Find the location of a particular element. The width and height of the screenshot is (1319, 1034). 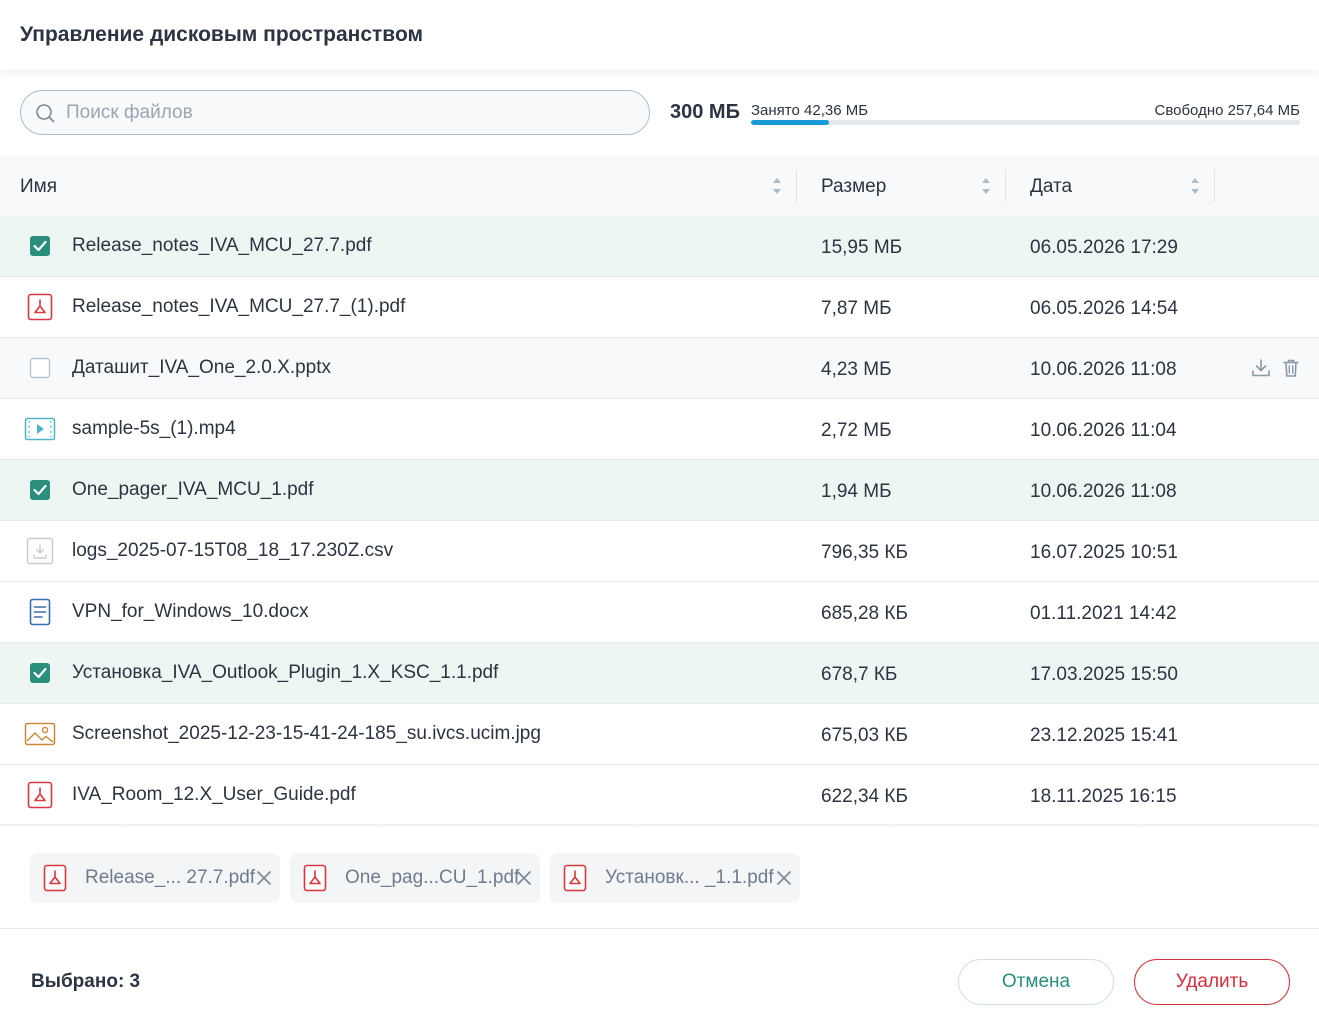

download-icon is located at coordinates (1261, 368).